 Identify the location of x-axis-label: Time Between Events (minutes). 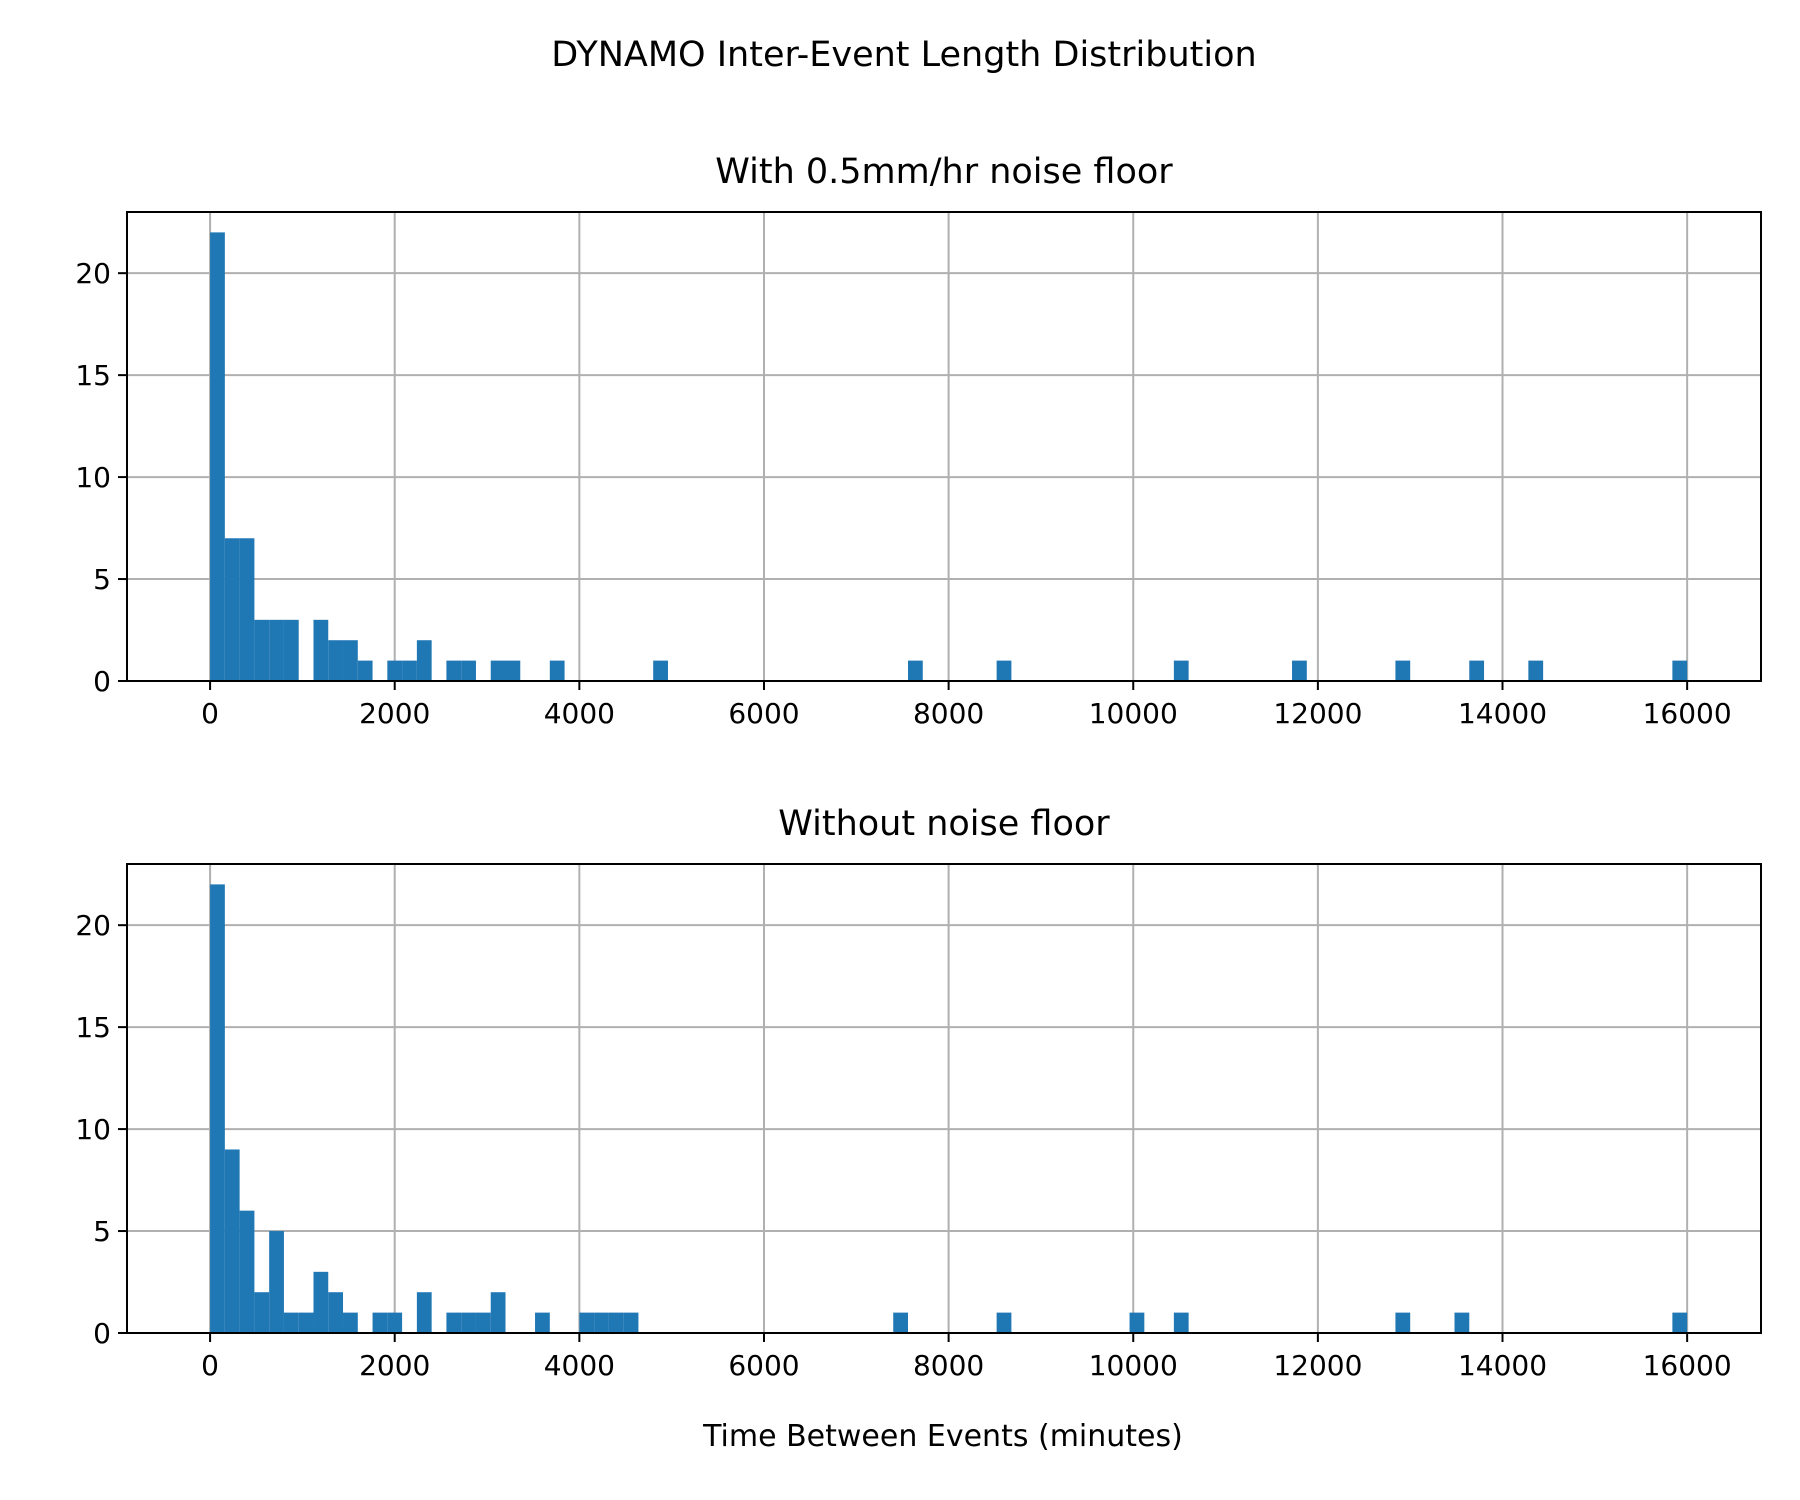
(942, 1436).